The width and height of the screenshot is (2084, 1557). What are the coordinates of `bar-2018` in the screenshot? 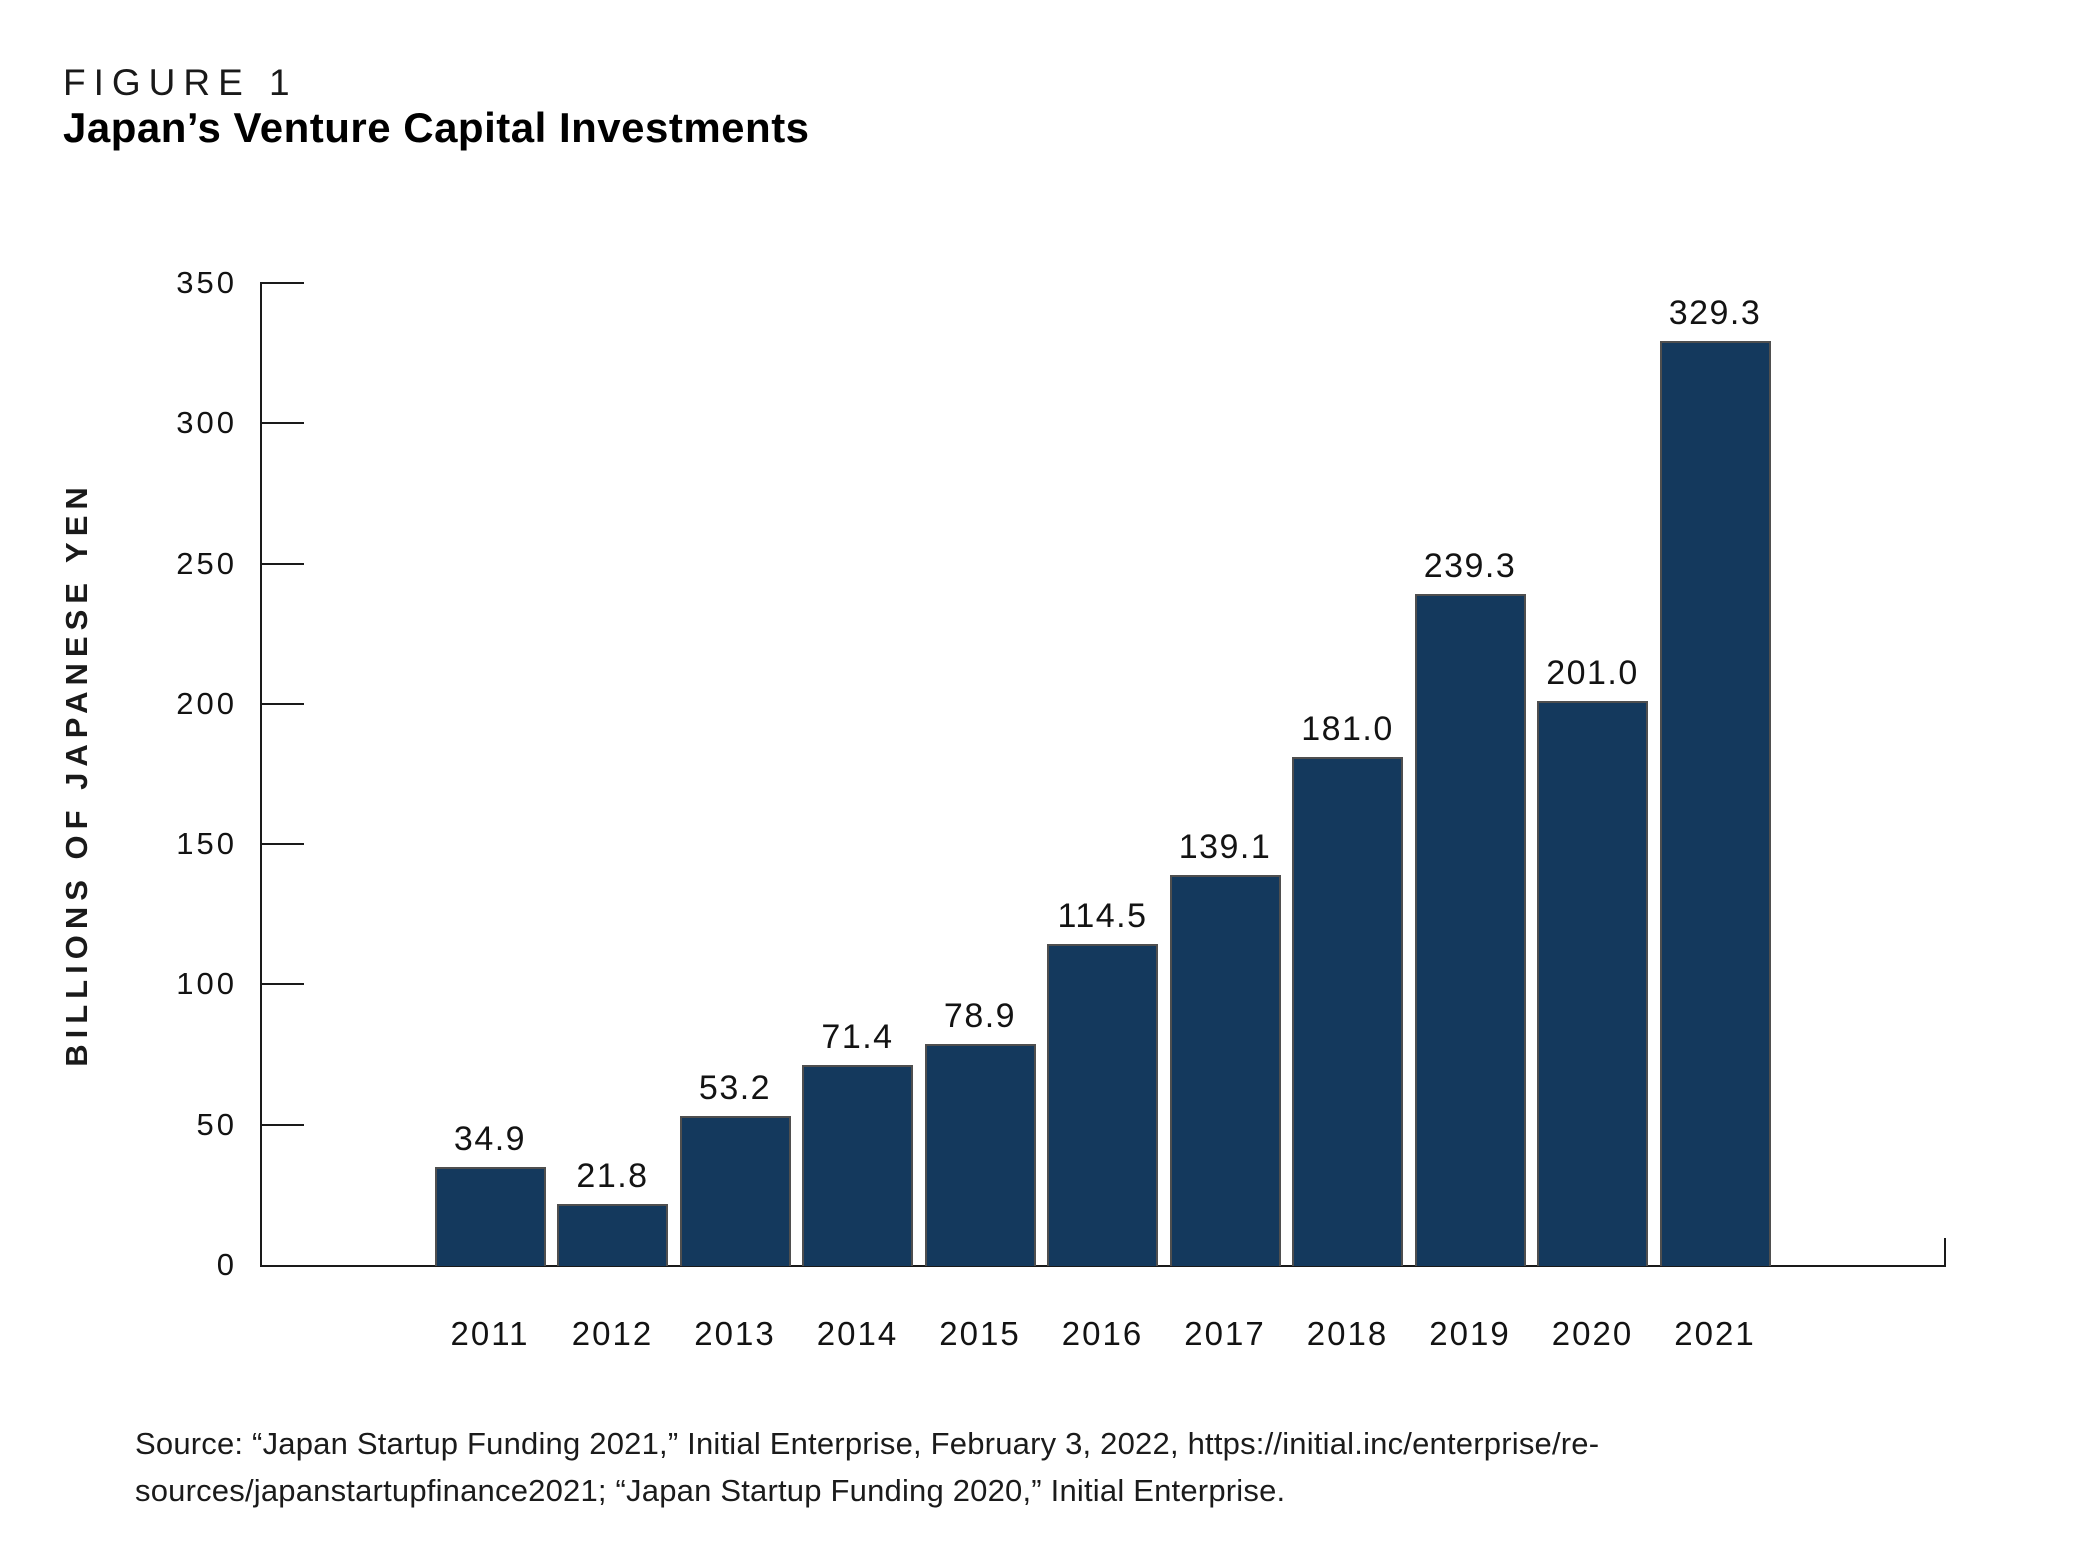 It's located at (1347, 1011).